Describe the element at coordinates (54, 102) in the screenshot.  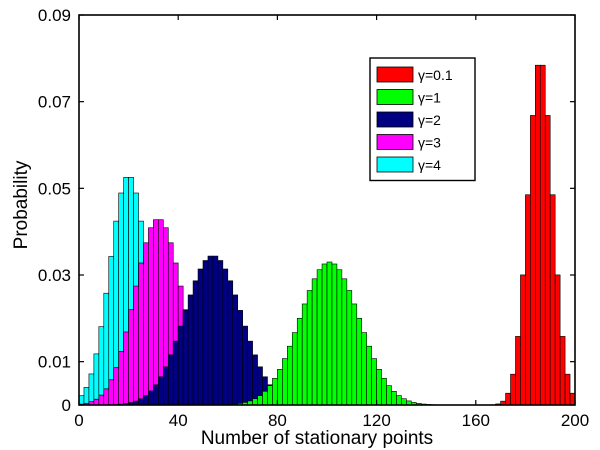
I see `y-tick-label: 0.07` at that location.